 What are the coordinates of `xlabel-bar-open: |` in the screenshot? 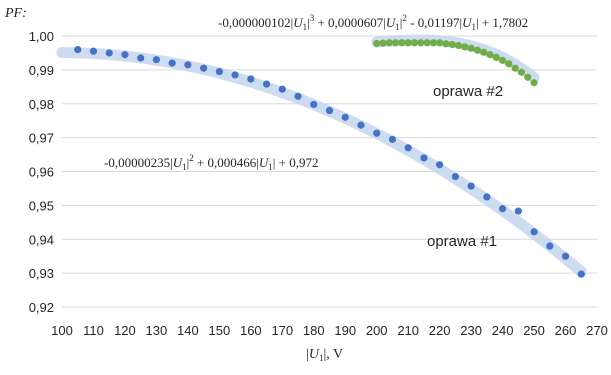 It's located at (307, 354).